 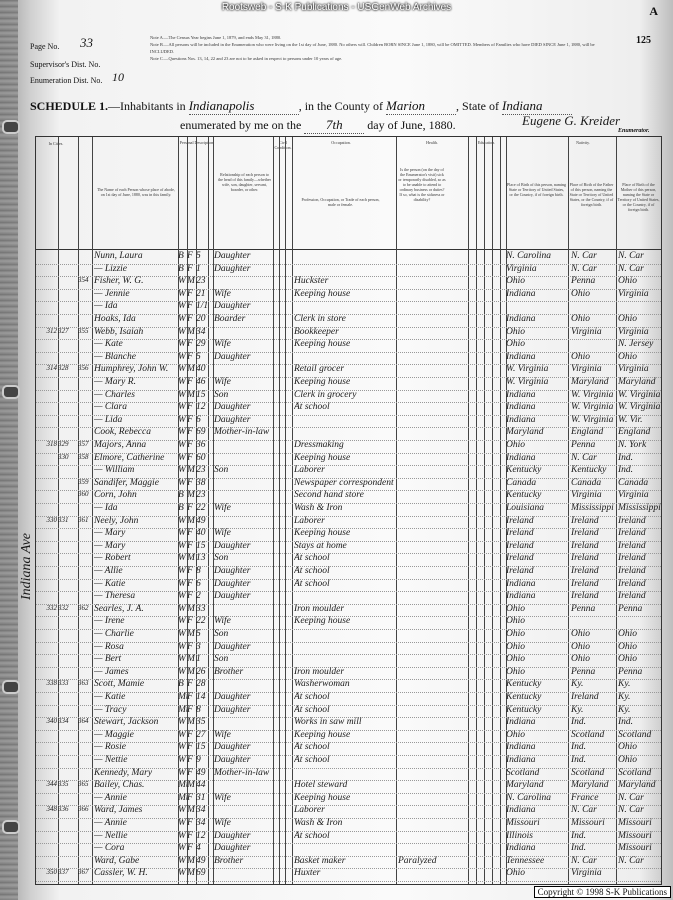 I want to click on mother-birthplace: Canada, so click(x=633, y=482).